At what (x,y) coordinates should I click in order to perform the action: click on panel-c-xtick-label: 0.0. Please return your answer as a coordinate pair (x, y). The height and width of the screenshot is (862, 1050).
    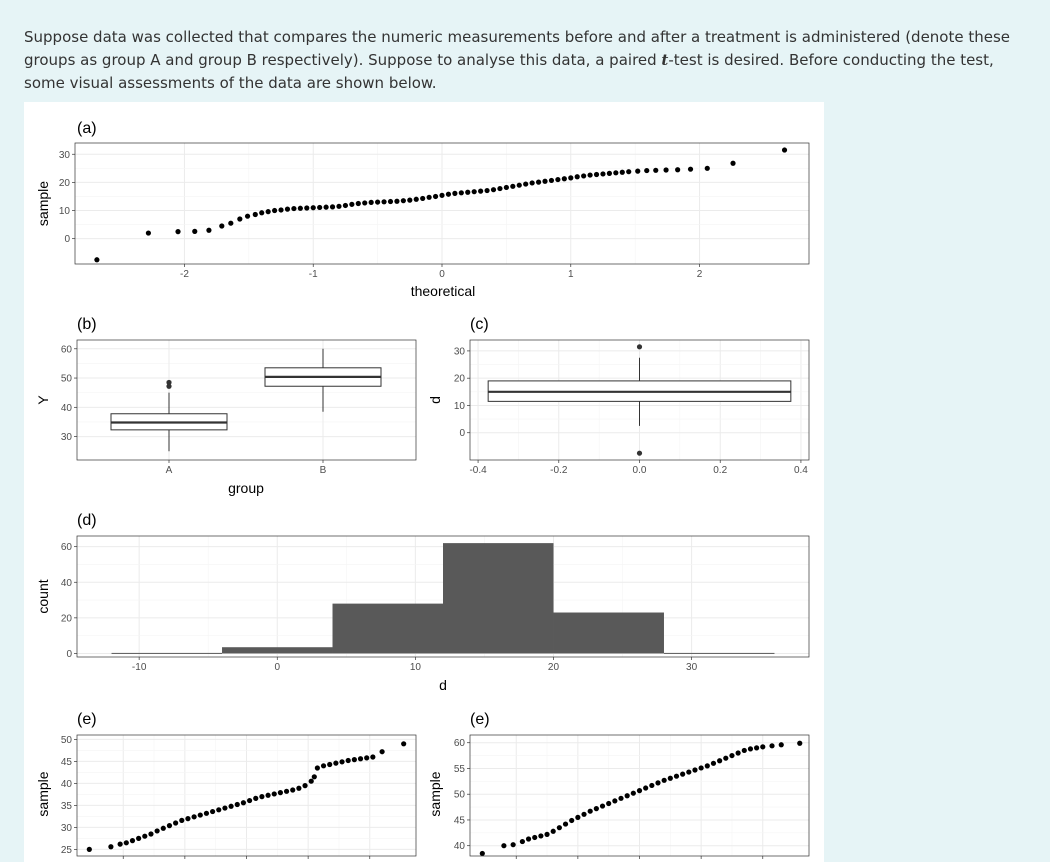
    Looking at the image, I should click on (640, 470).